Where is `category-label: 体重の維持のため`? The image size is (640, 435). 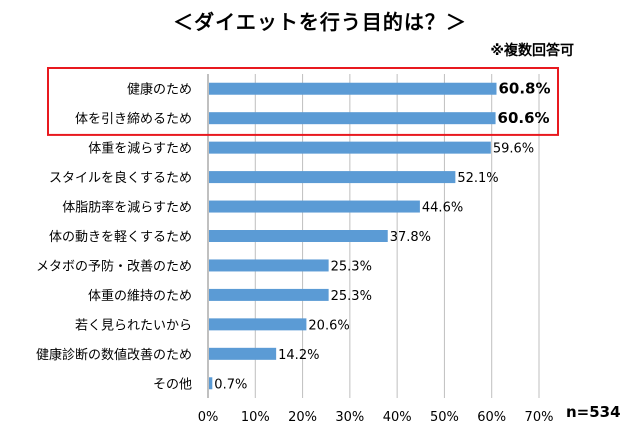 category-label: 体重の維持のため is located at coordinates (140, 296).